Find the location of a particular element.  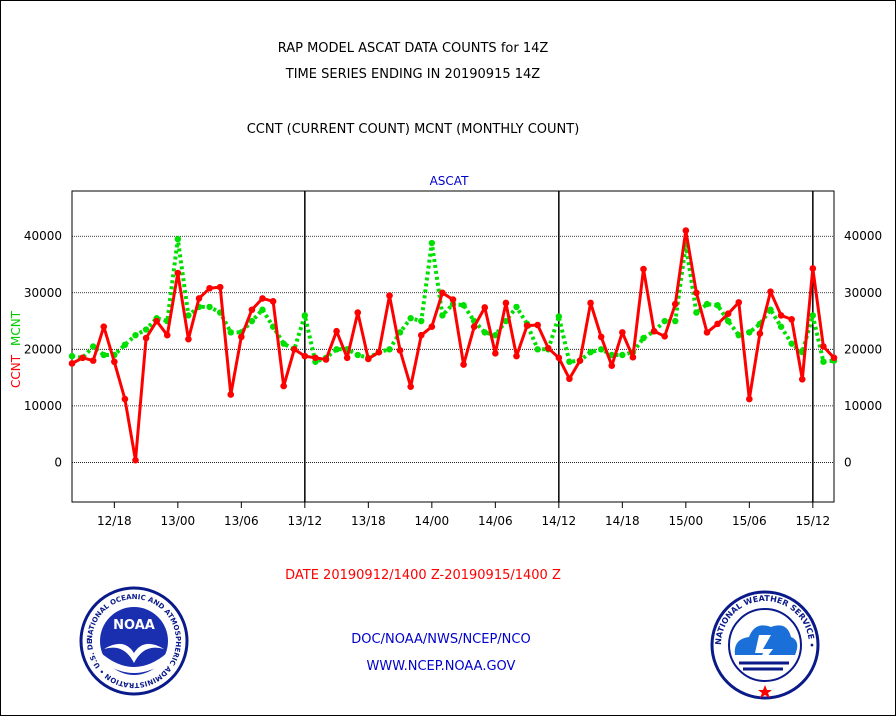

x-tick-label: 12/18 is located at coordinates (114, 521).